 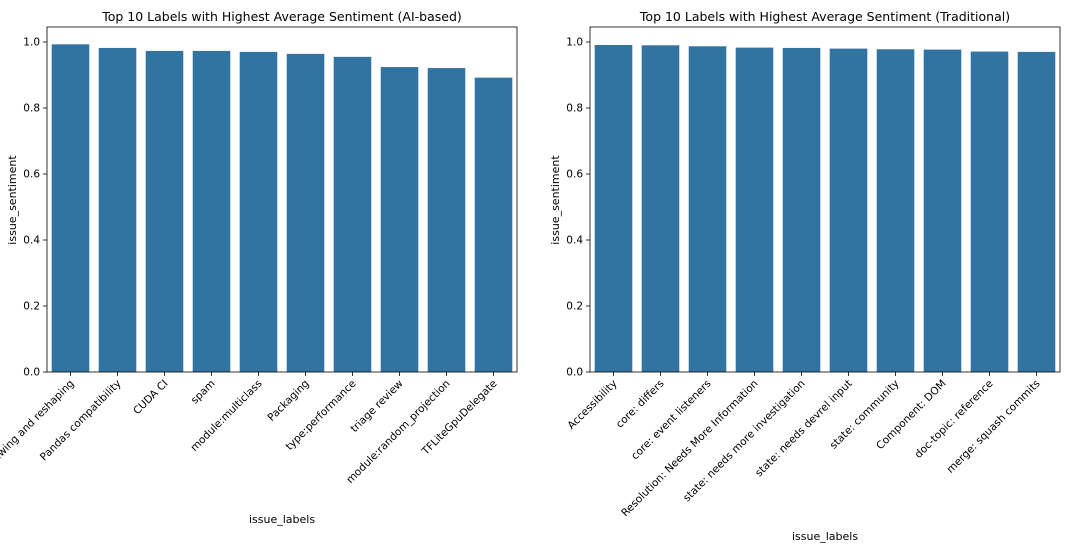 I want to click on x-tick-label-ai-based: CUDA CI, so click(x=151, y=398).